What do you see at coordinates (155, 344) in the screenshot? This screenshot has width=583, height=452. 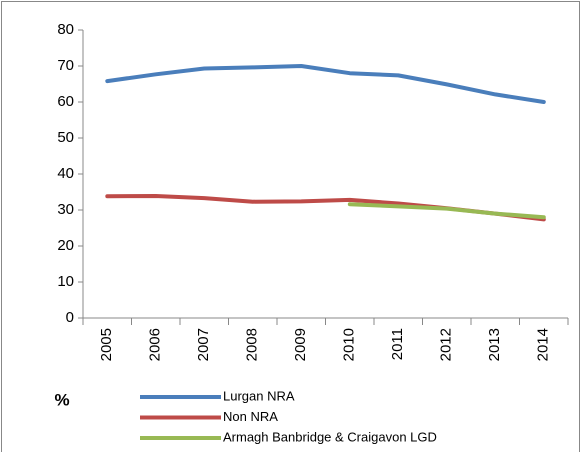 I see `x-tick-label: 2006` at bounding box center [155, 344].